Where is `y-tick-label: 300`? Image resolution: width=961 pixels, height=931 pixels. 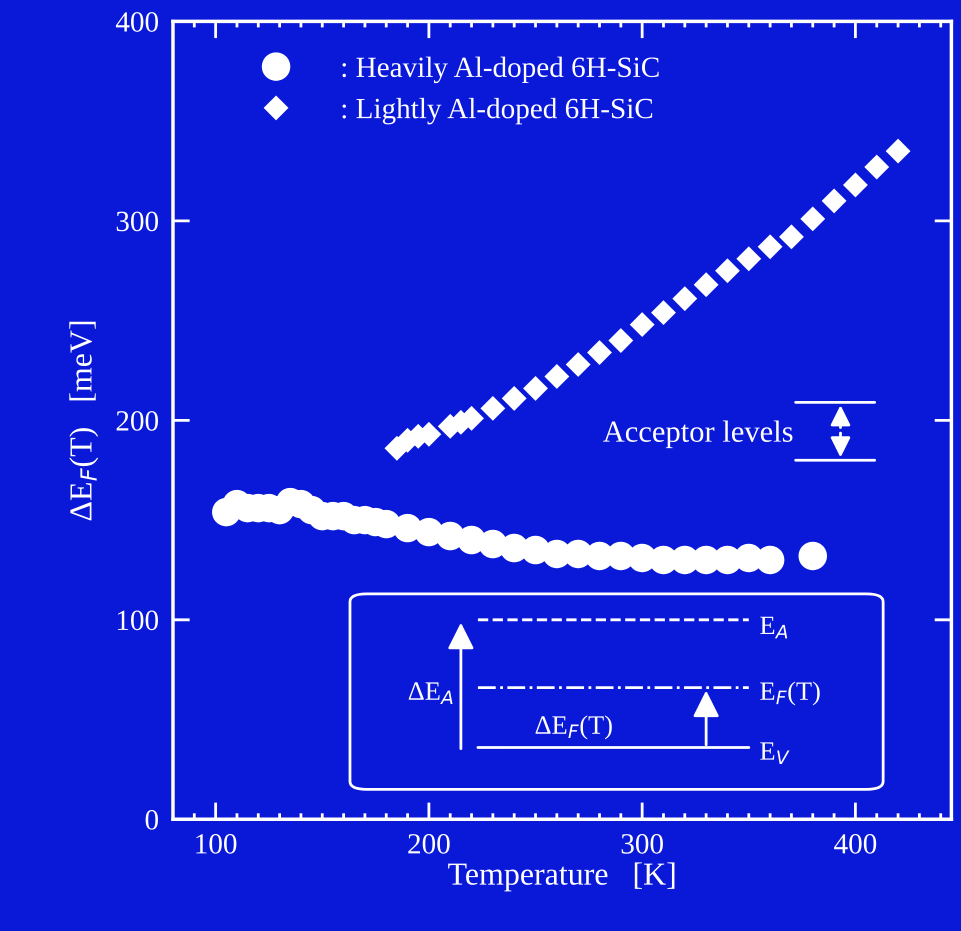 y-tick-label: 300 is located at coordinates (137, 222).